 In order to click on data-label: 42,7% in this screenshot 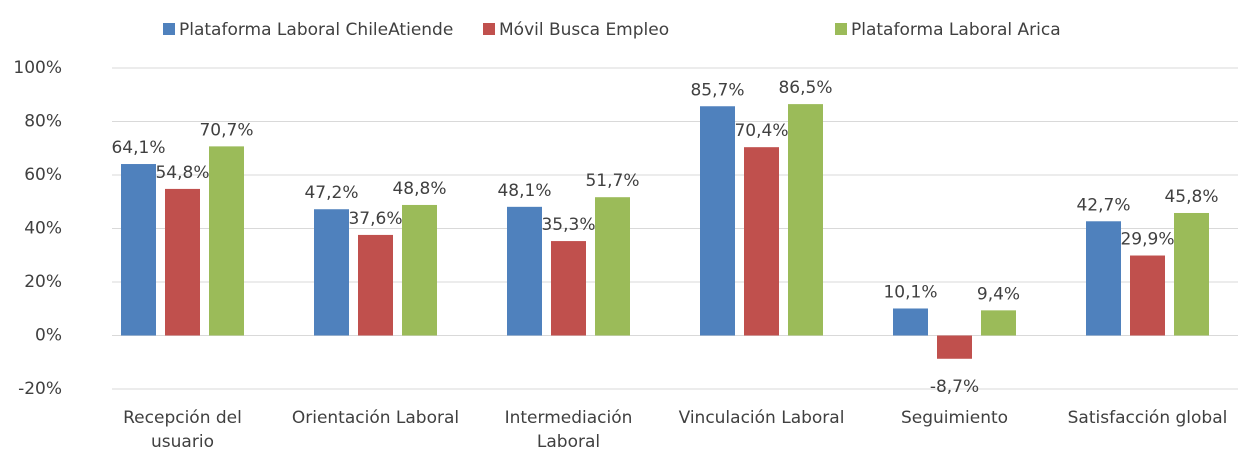, I will do `click(1103, 205)`.